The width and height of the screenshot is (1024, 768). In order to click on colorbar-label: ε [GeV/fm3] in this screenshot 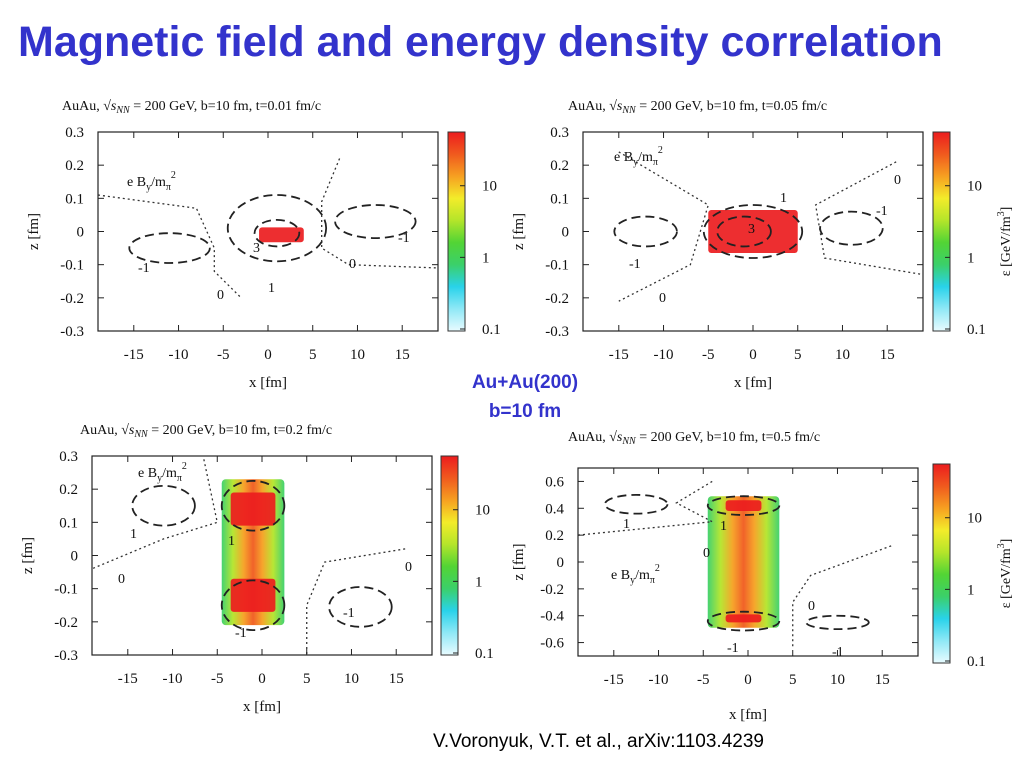, I will do `click(1005, 242)`.